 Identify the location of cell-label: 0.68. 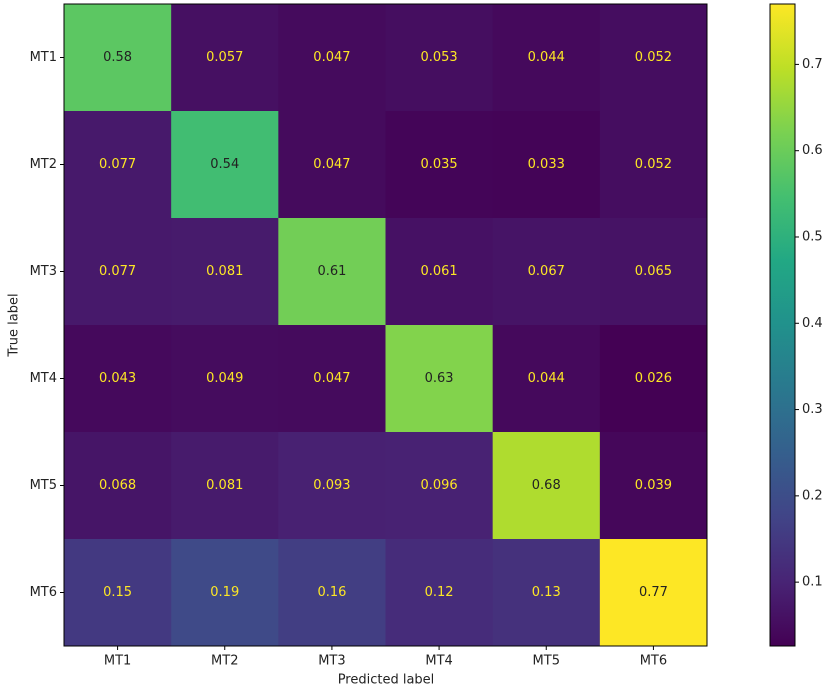
(546, 485).